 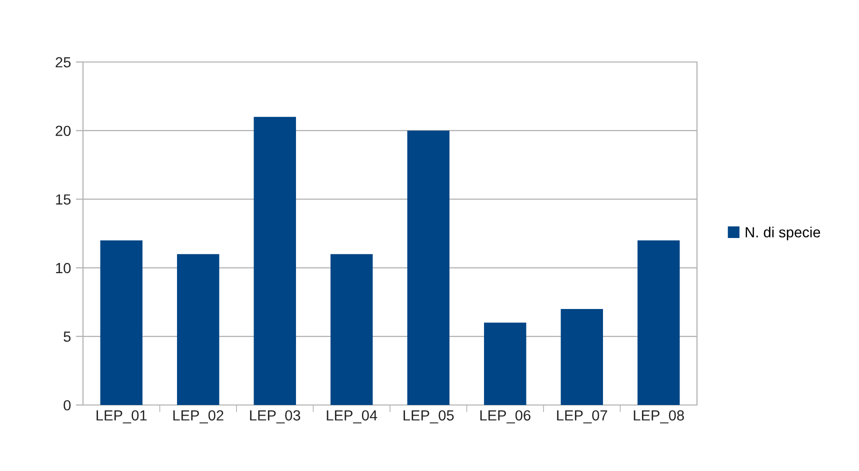 I want to click on x-tick-label: LEP_06, so click(x=505, y=417).